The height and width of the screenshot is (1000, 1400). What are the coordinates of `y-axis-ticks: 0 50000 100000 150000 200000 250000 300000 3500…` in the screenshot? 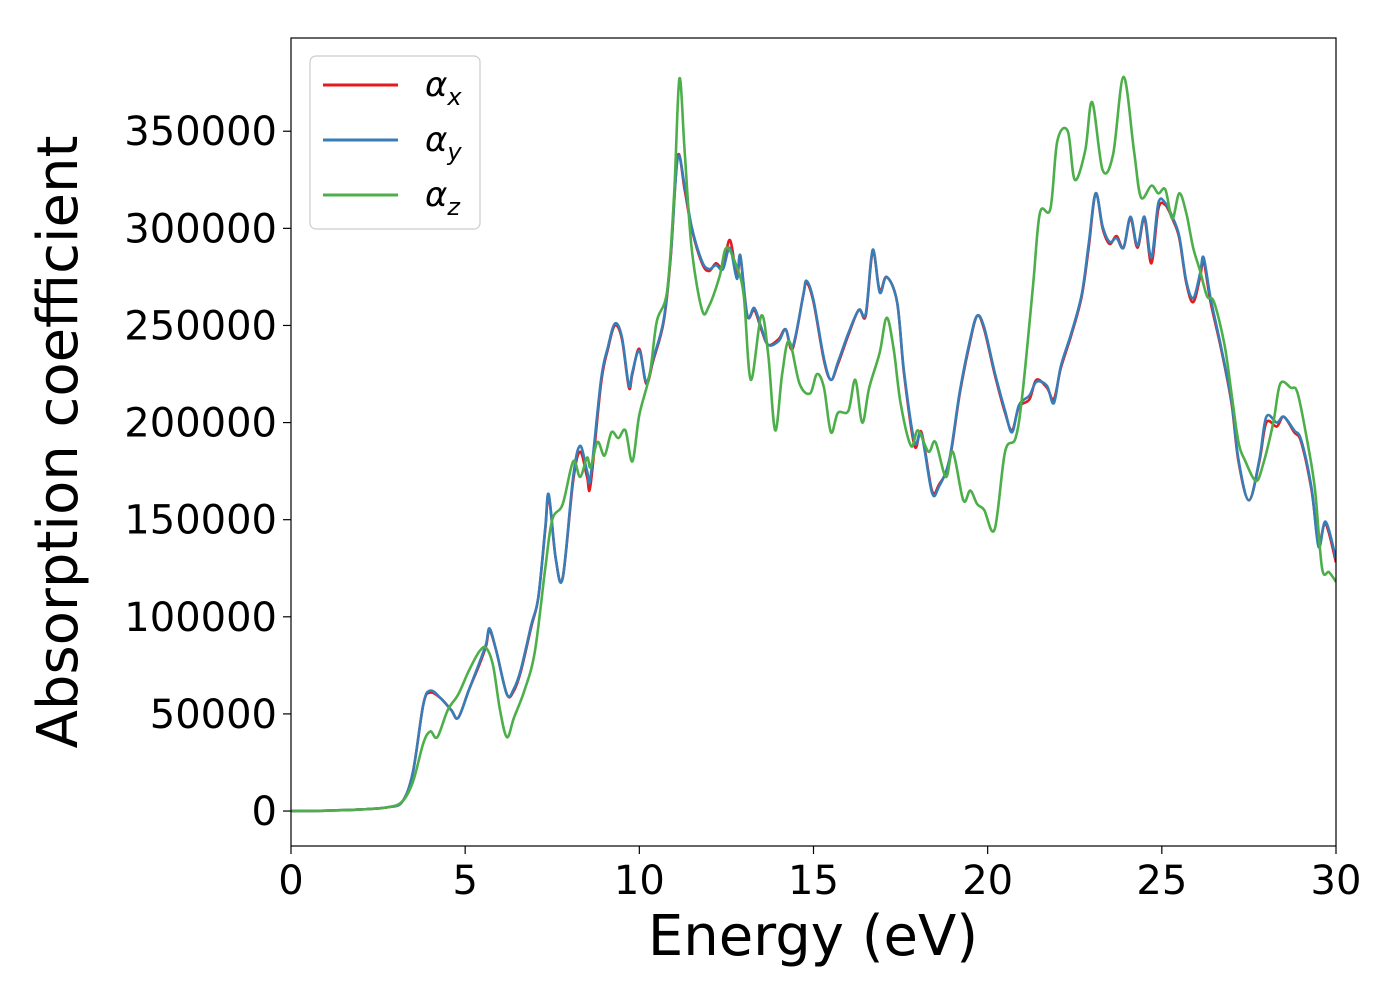 It's located at (207, 472).